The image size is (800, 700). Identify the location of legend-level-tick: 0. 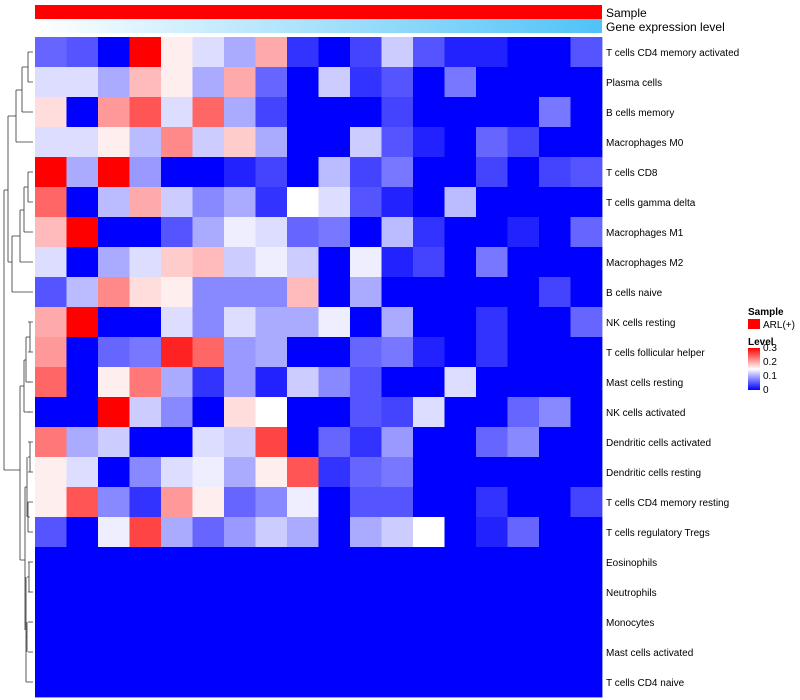
(766, 390).